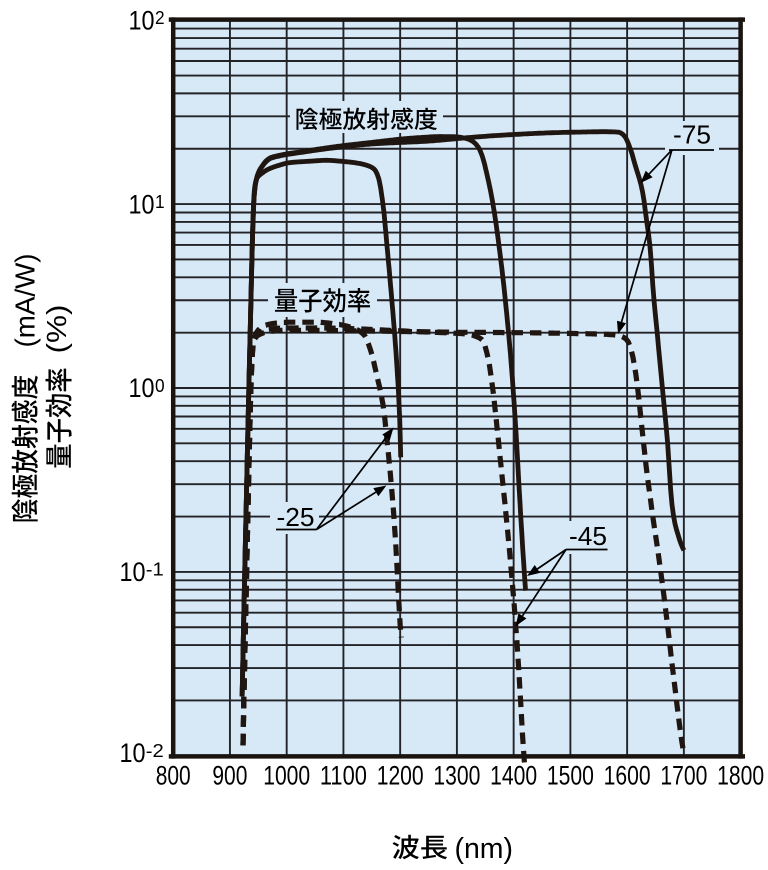 This screenshot has height=870, width=768. Describe the element at coordinates (160, 17) in the screenshot. I see `svg-text: 2` at that location.